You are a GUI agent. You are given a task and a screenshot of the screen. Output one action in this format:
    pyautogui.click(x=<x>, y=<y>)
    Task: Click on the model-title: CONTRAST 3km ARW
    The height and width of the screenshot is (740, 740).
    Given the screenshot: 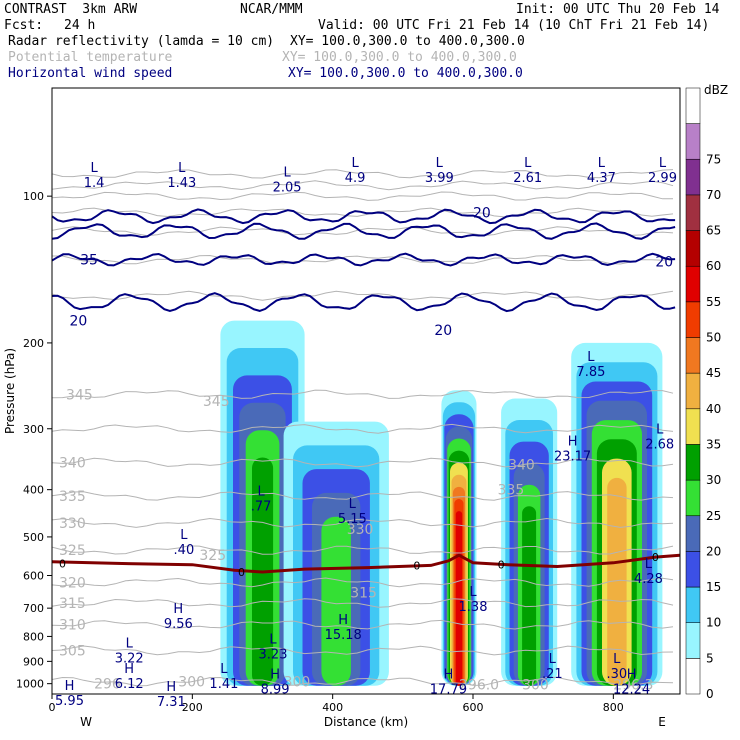 What is the action you would take?
    pyautogui.click(x=71, y=9)
    